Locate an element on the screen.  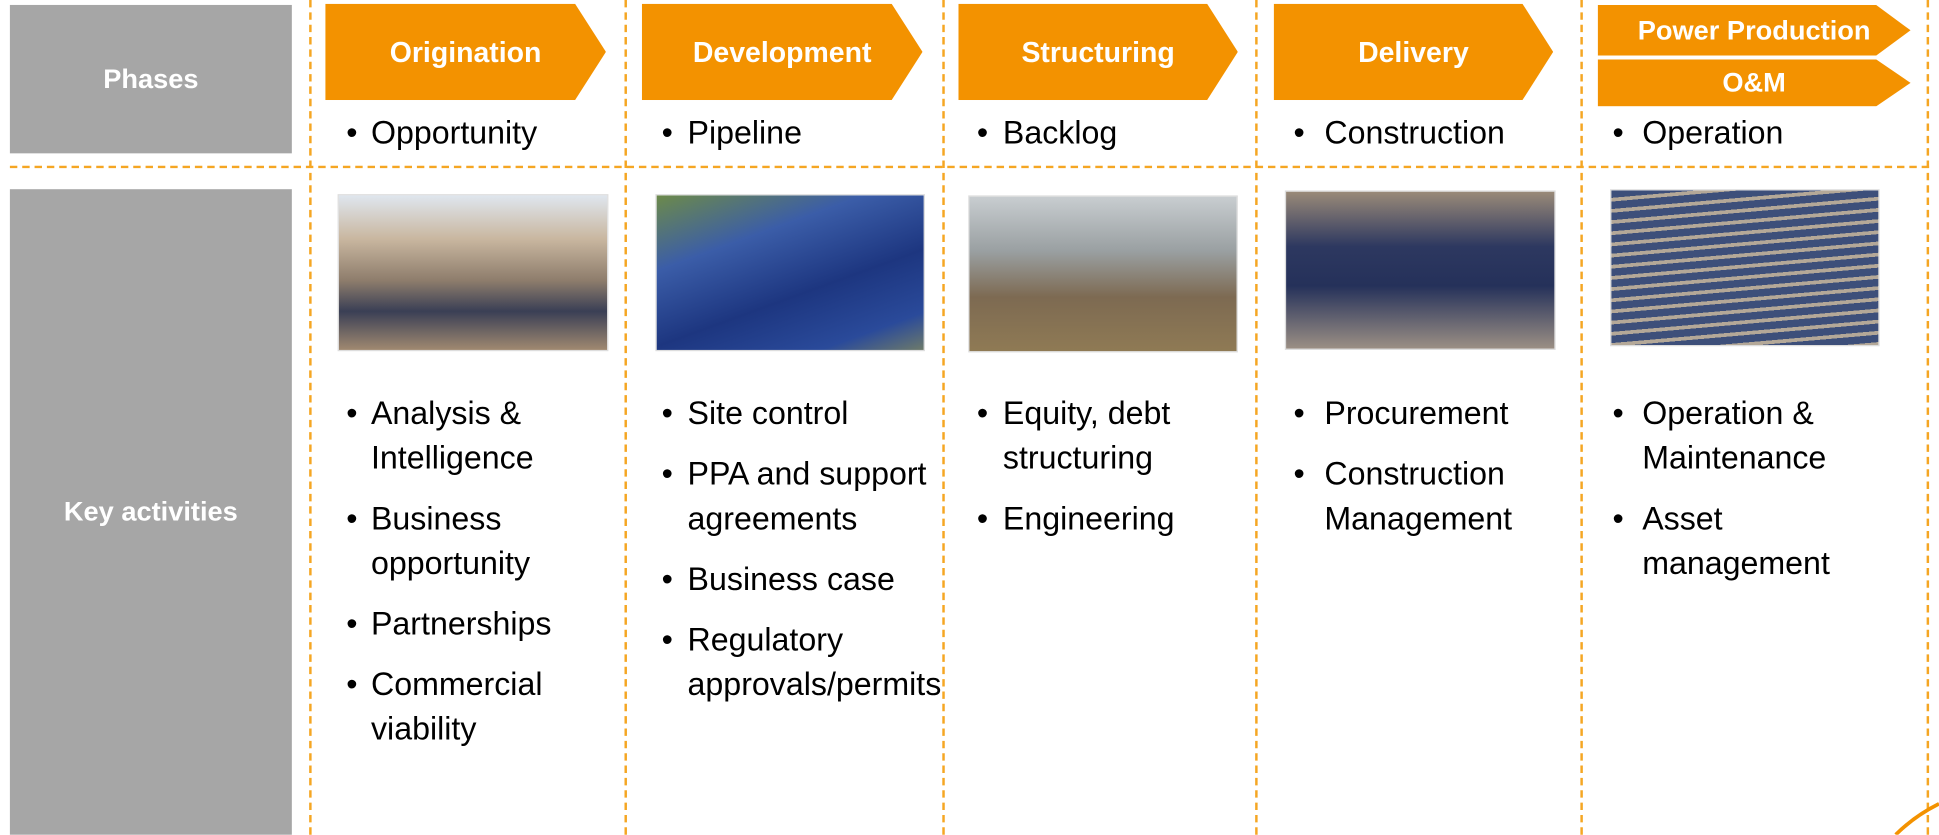
activity-text: Procurement is located at coordinates (1416, 413).